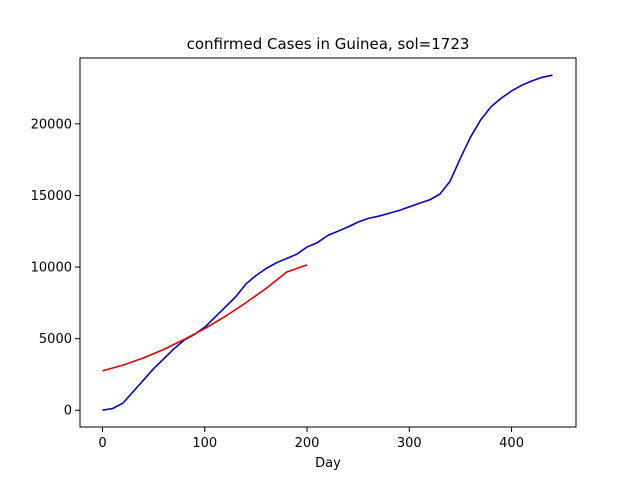 The image size is (640, 480). I want to click on chart-title: confirmed Cases in Guinea, sol=1723, so click(328, 44).